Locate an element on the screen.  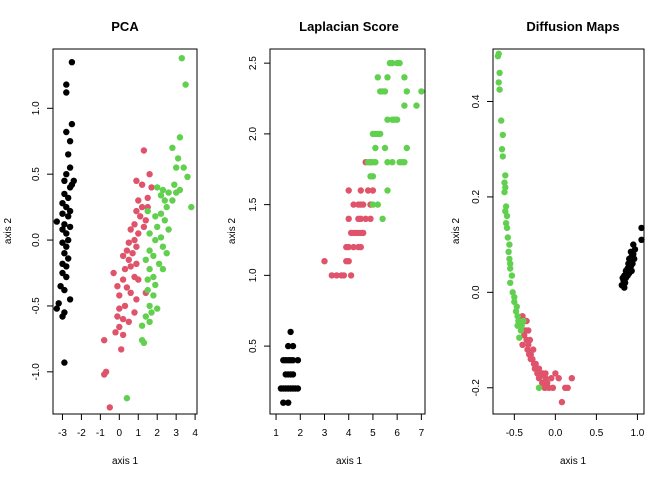
y-tick-label: 0.0 is located at coordinates (476, 292).